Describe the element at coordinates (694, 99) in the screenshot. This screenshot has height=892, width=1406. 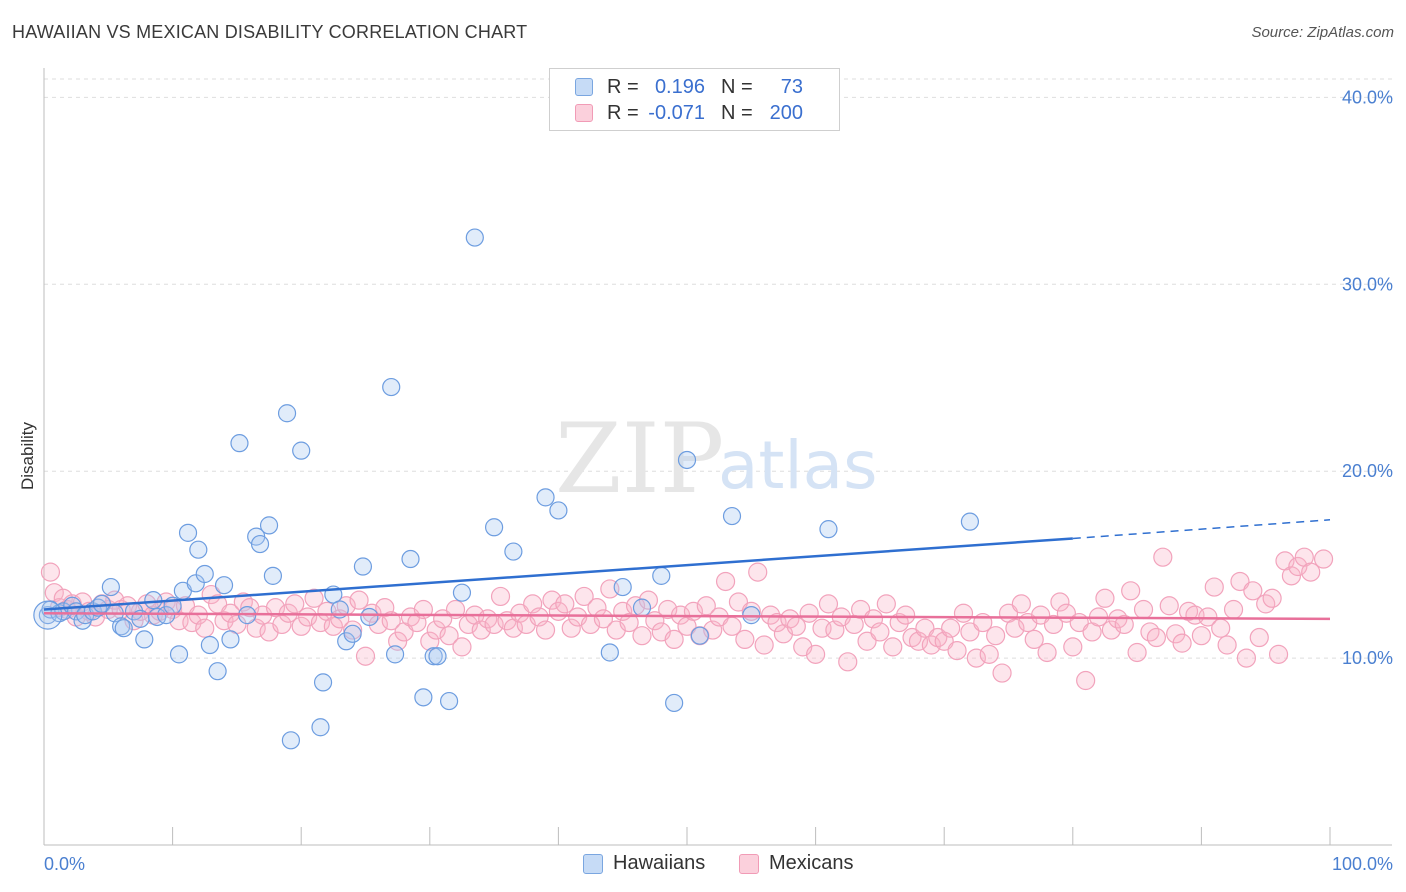
I see `correlation-legend: R = 0.196 N = 73 R = -0.071 N = 200` at that location.